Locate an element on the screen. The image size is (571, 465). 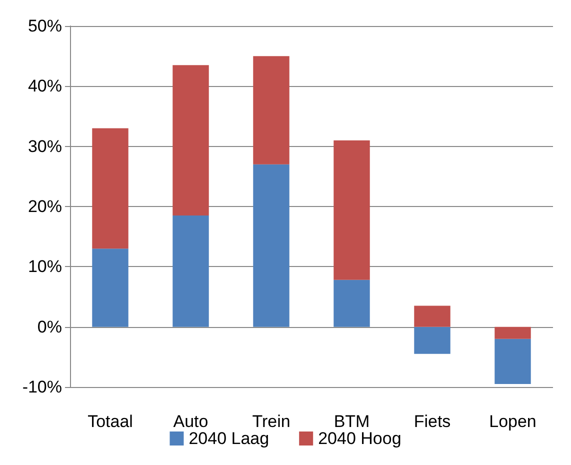
y-tick-label: 20% is located at coordinates (45, 206).